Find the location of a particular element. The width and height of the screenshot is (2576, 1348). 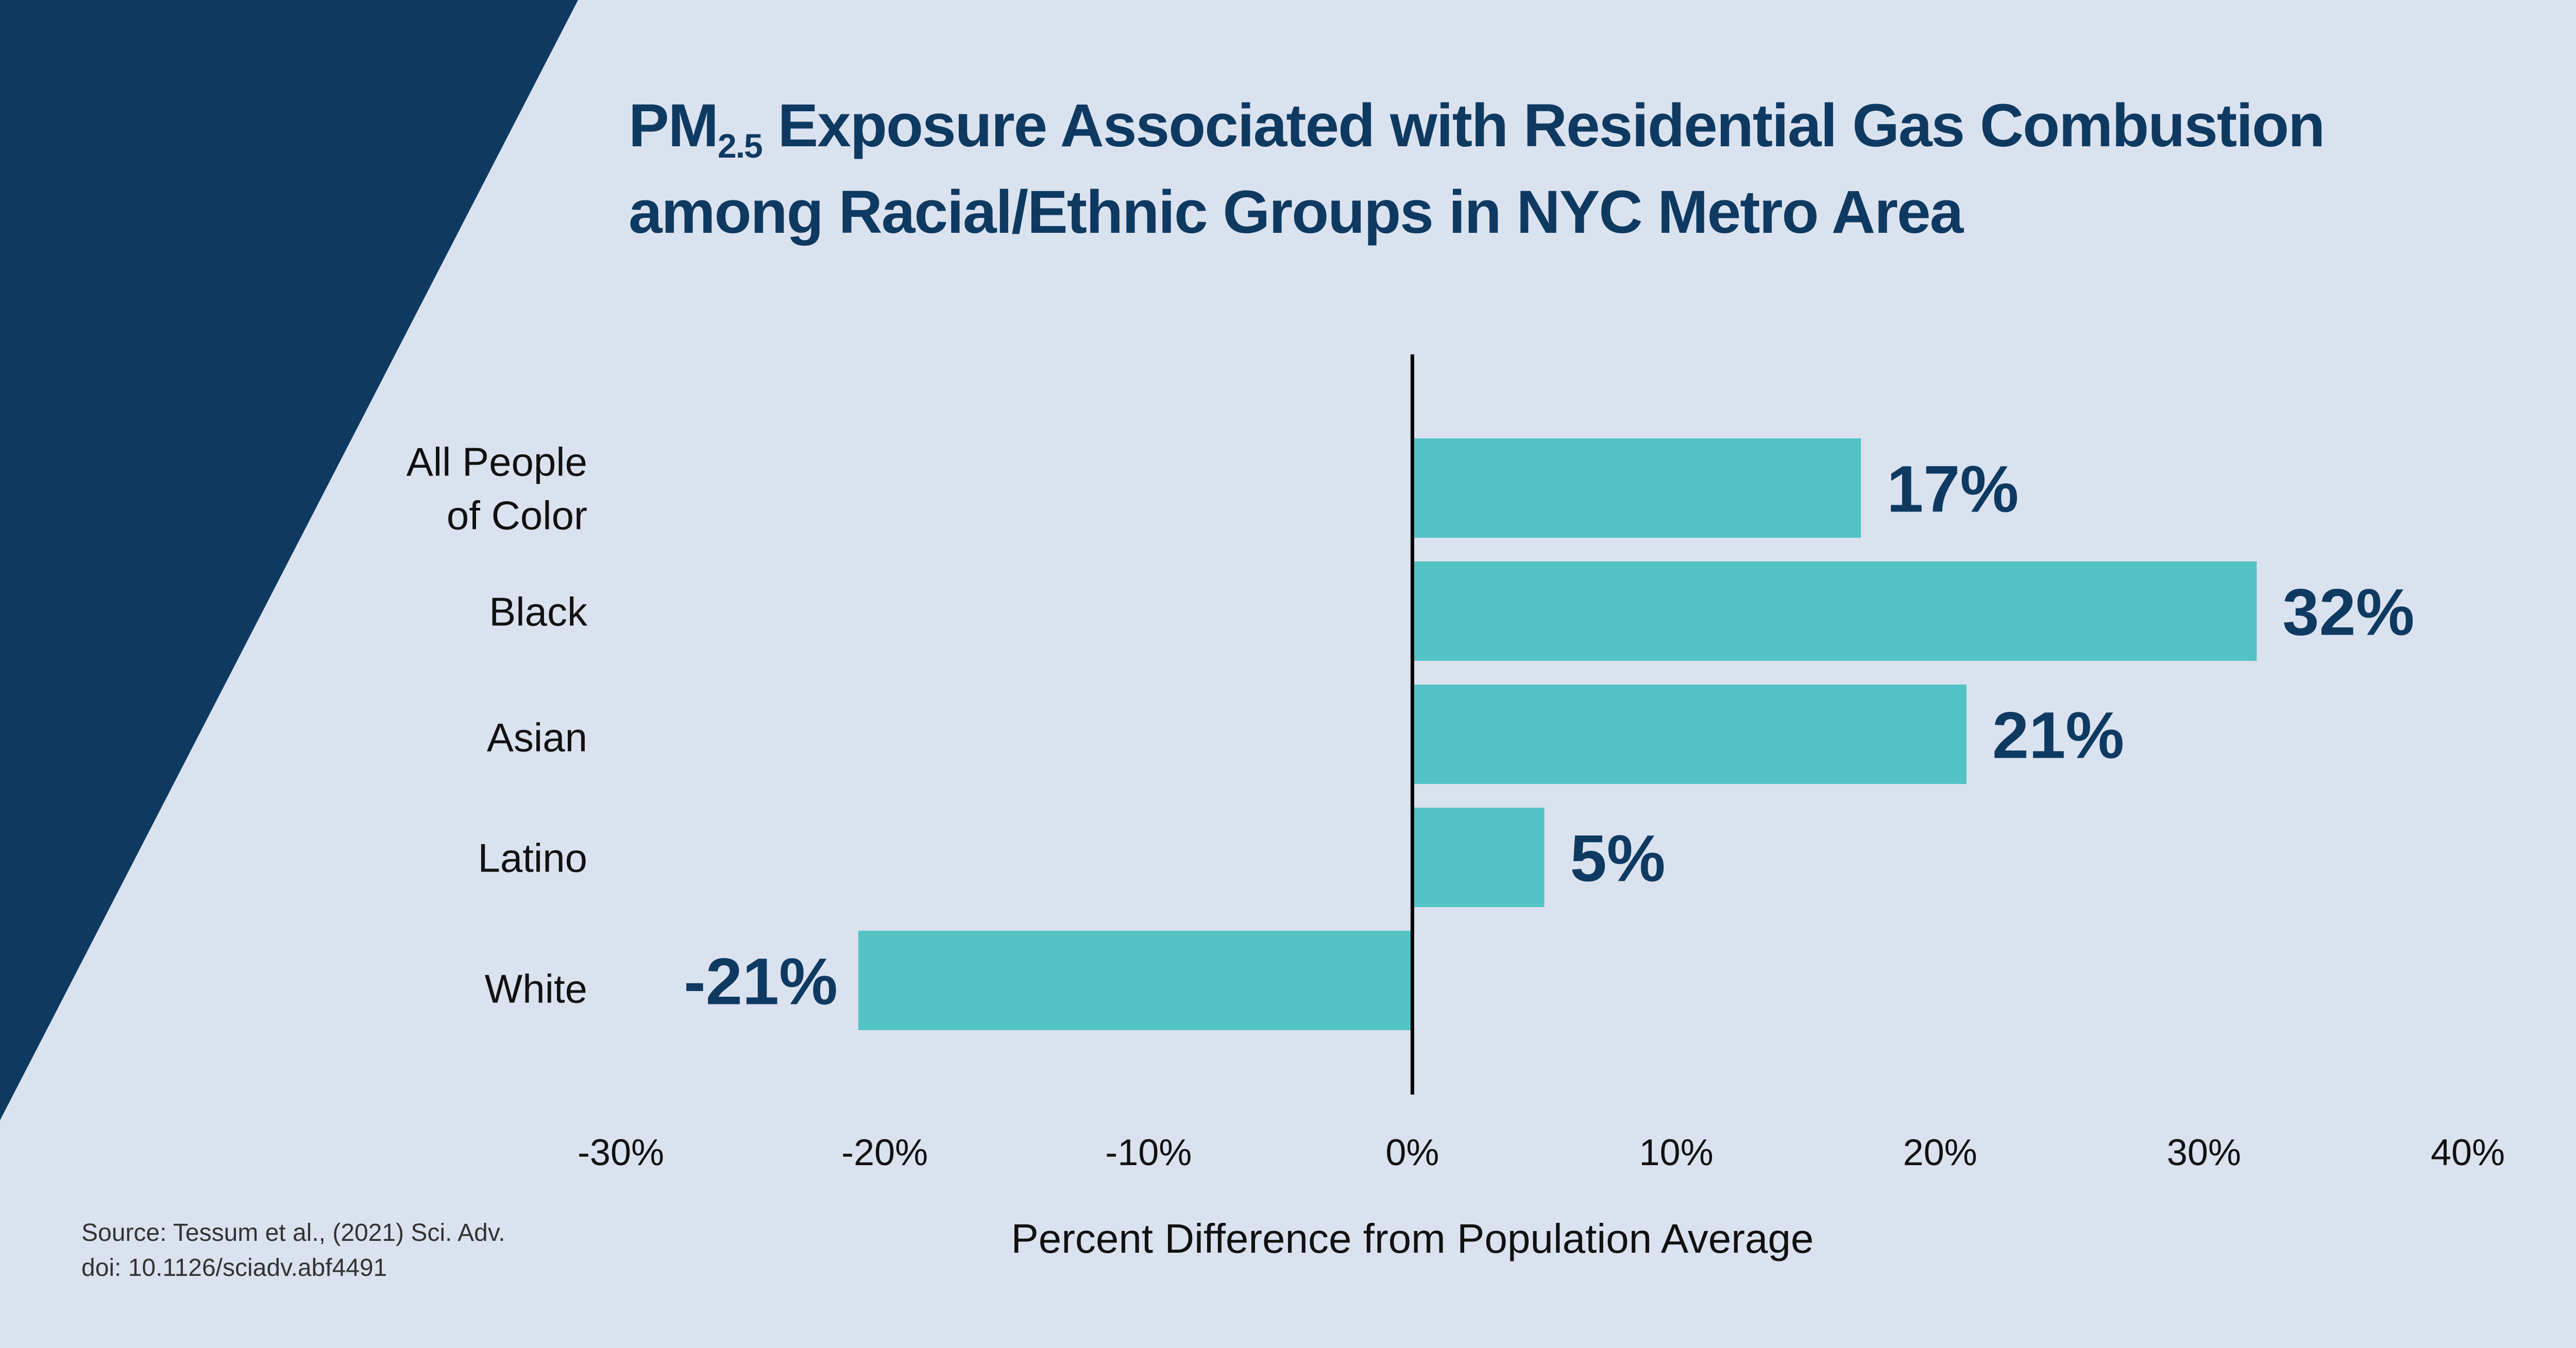

category-label: Black is located at coordinates (538, 612).